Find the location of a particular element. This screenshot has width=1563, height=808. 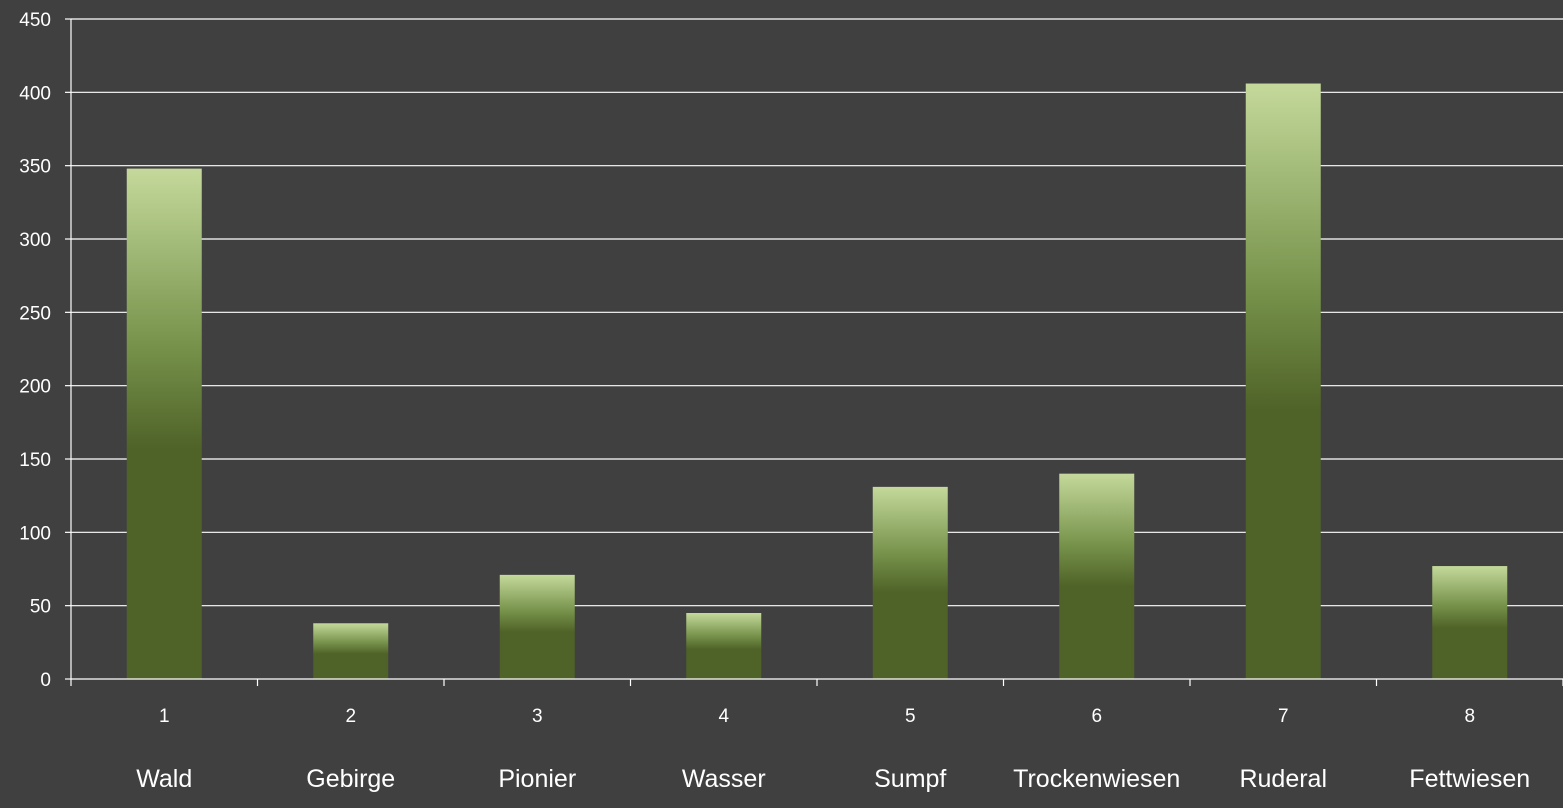

category-name-label: Ruderal is located at coordinates (1283, 779).